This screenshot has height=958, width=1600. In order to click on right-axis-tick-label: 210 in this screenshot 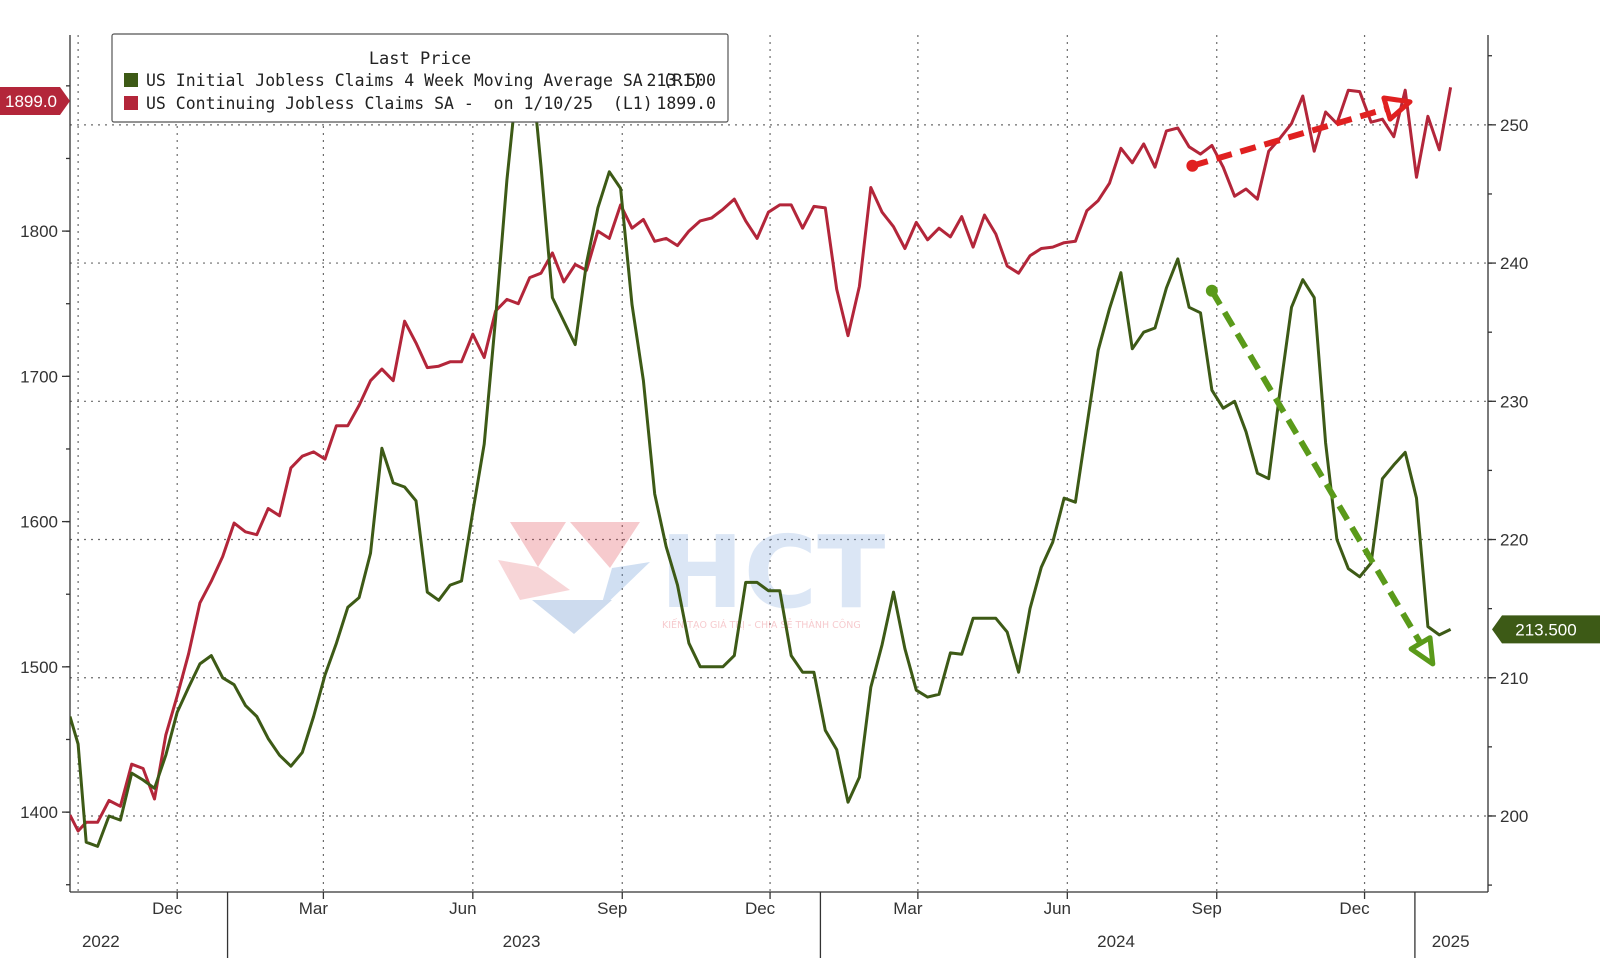, I will do `click(1514, 678)`.